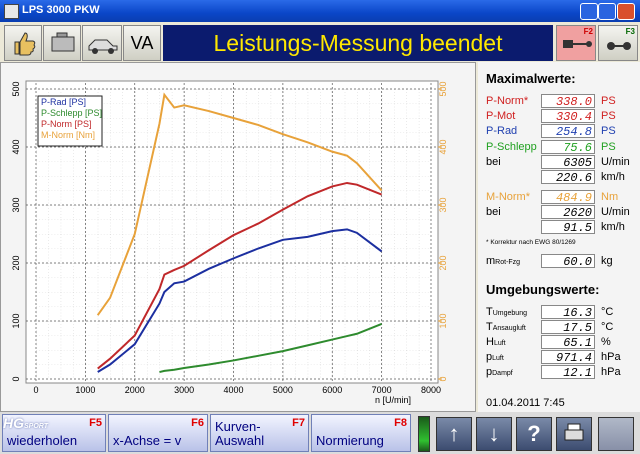 Image resolution: width=640 pixels, height=454 pixels. I want to click on x-tick-label: 6000, so click(332, 390).